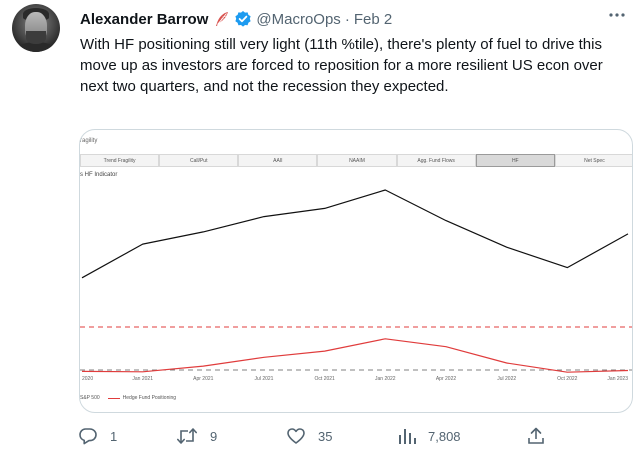 This screenshot has width=642, height=468. Describe the element at coordinates (355, 355) in the screenshot. I see `hf-positioning-series-line` at that location.